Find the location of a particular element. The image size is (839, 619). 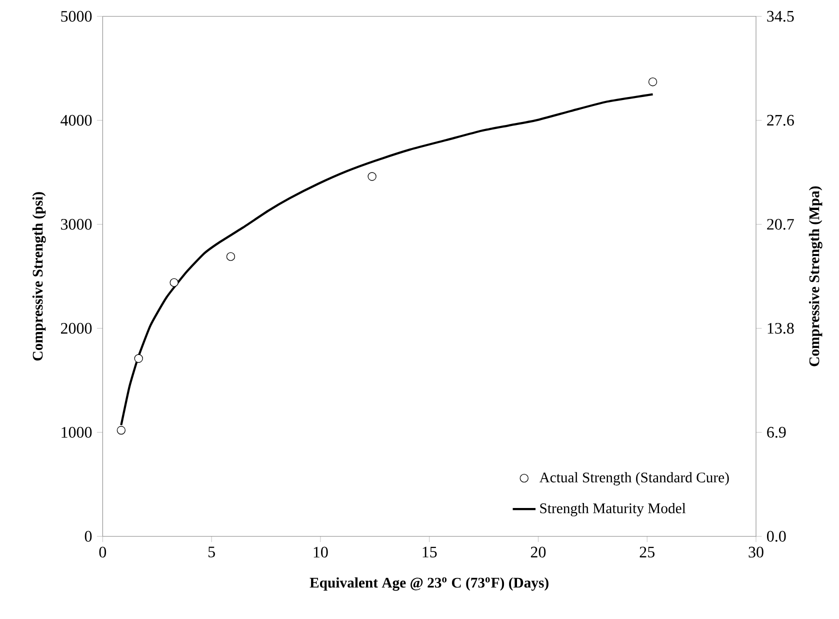

y-tick-label: 0 is located at coordinates (88, 536).